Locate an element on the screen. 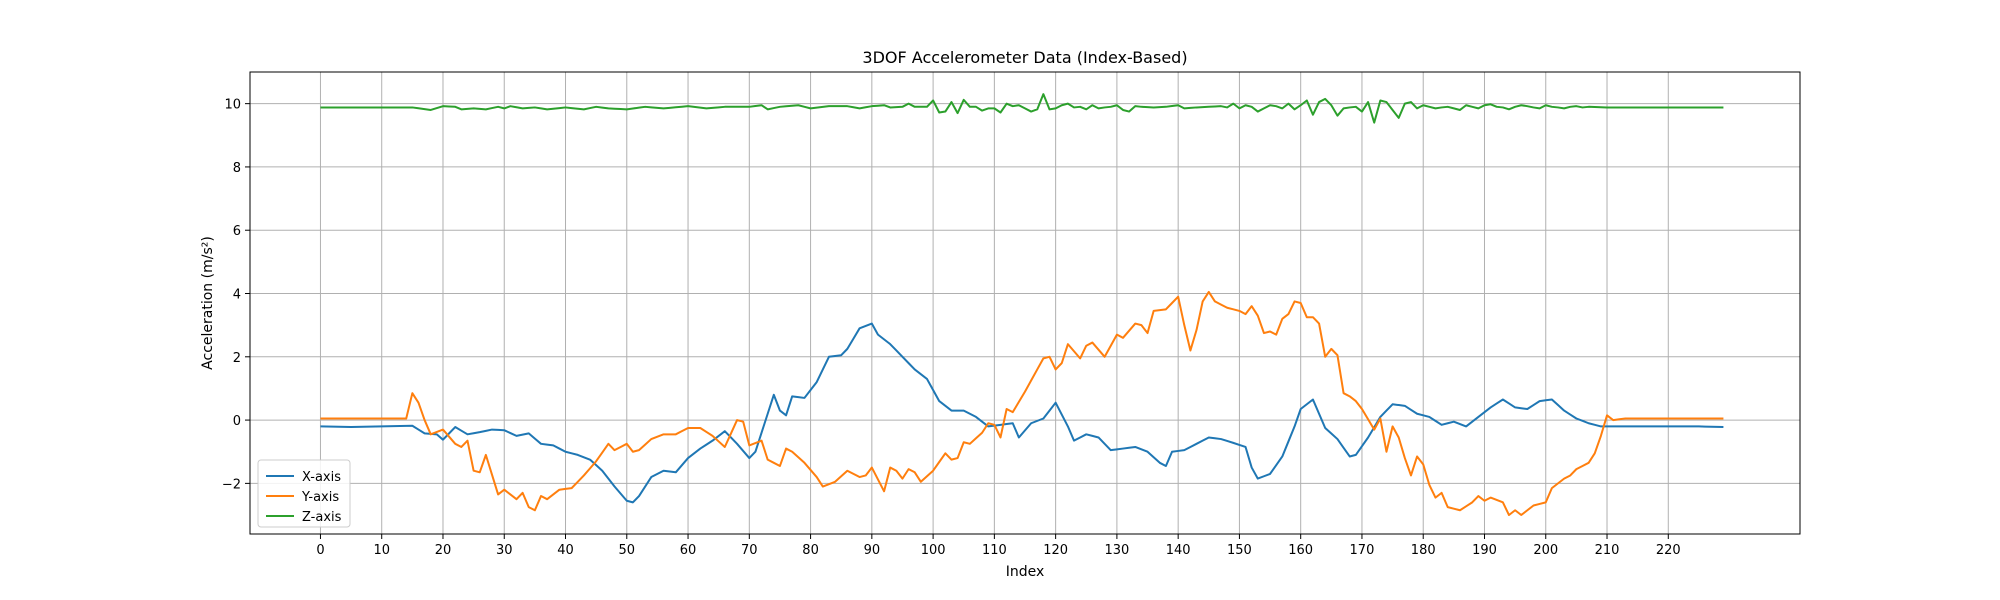 This screenshot has width=2000, height=600. y-tick-label: −2 is located at coordinates (231, 484).